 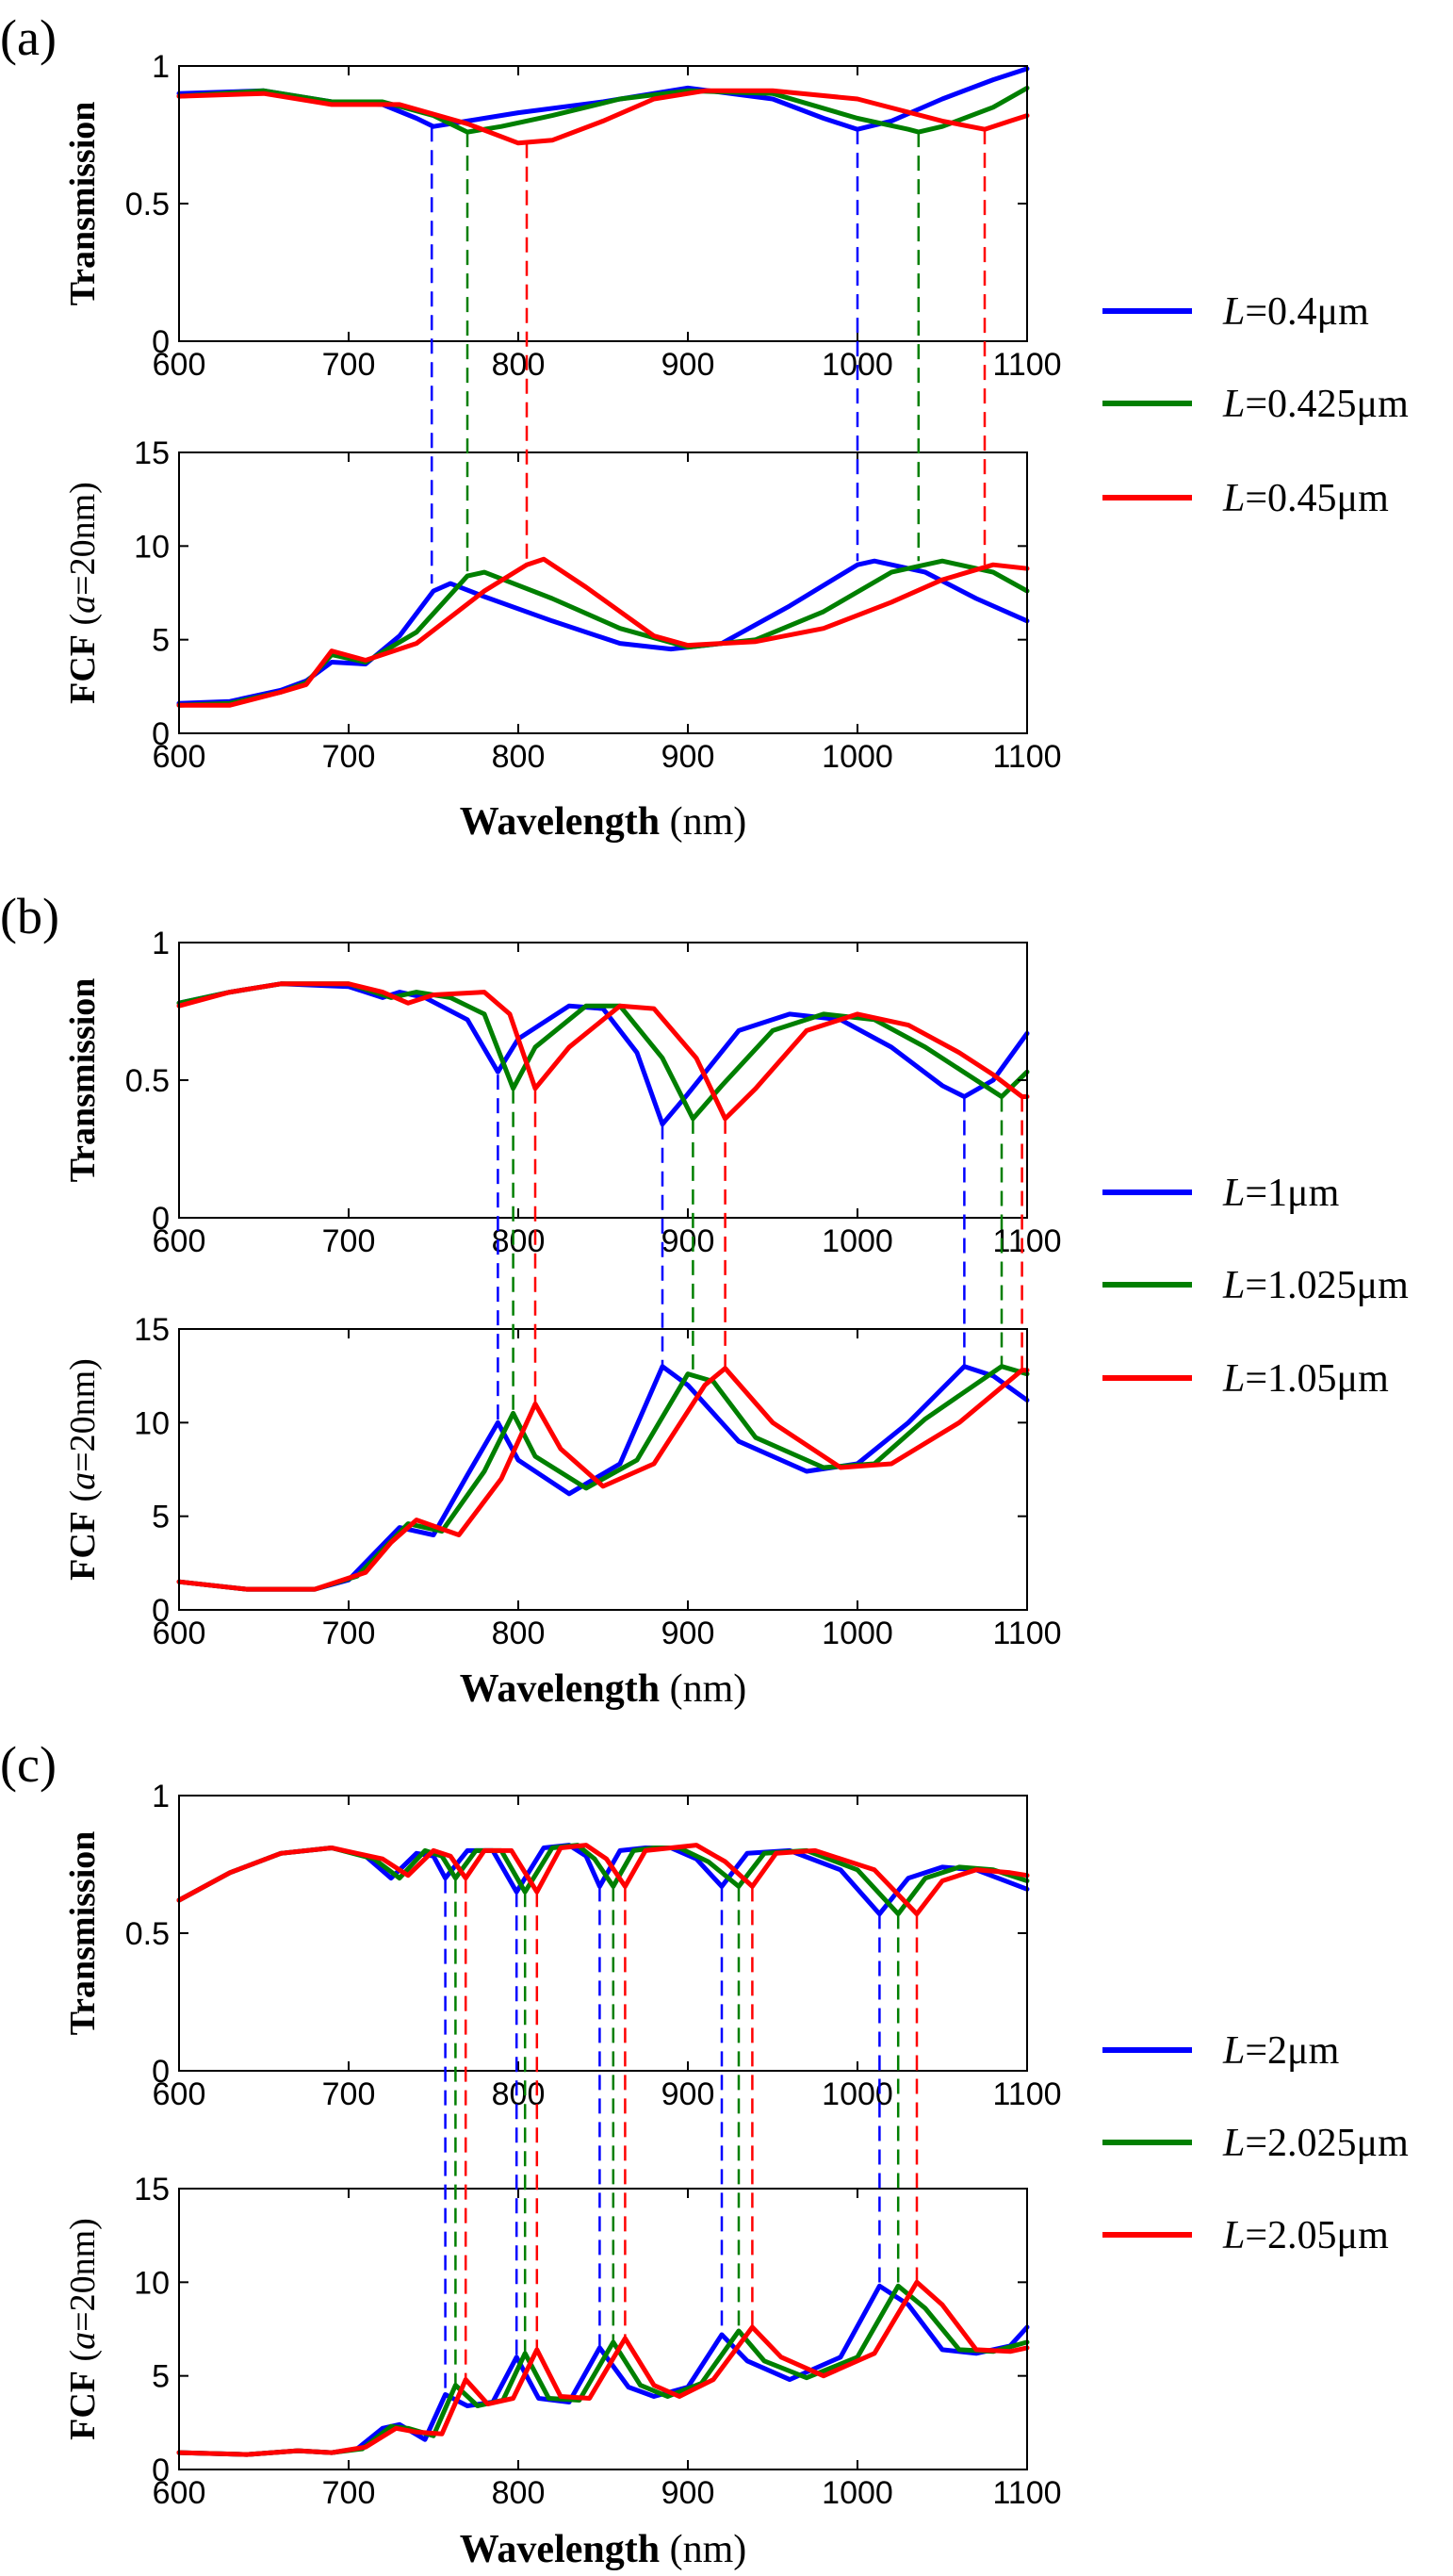 I want to click on panel-label: (b), so click(x=29, y=916).